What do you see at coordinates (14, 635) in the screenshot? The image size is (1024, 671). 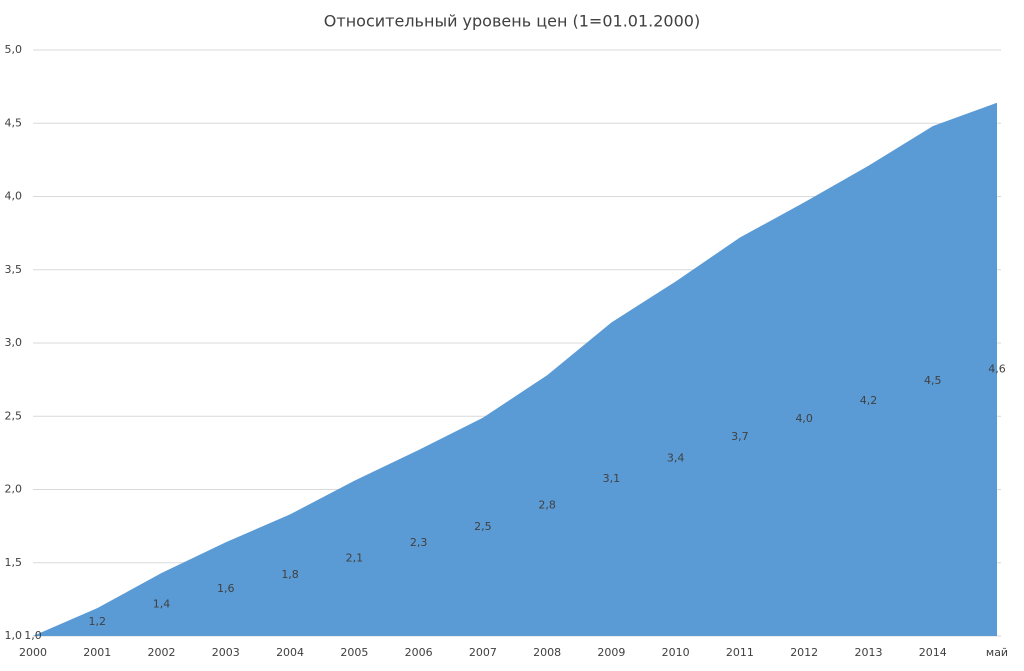 I see `y-tick-label: 1,0` at bounding box center [14, 635].